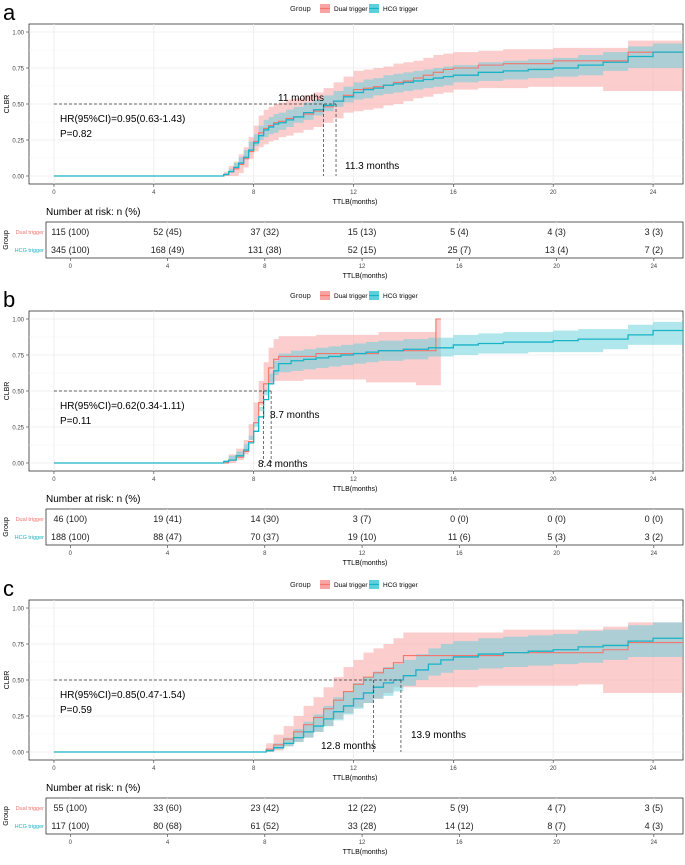  Describe the element at coordinates (654, 808) in the screenshot. I see `risk-cell: 3 (5)` at that location.